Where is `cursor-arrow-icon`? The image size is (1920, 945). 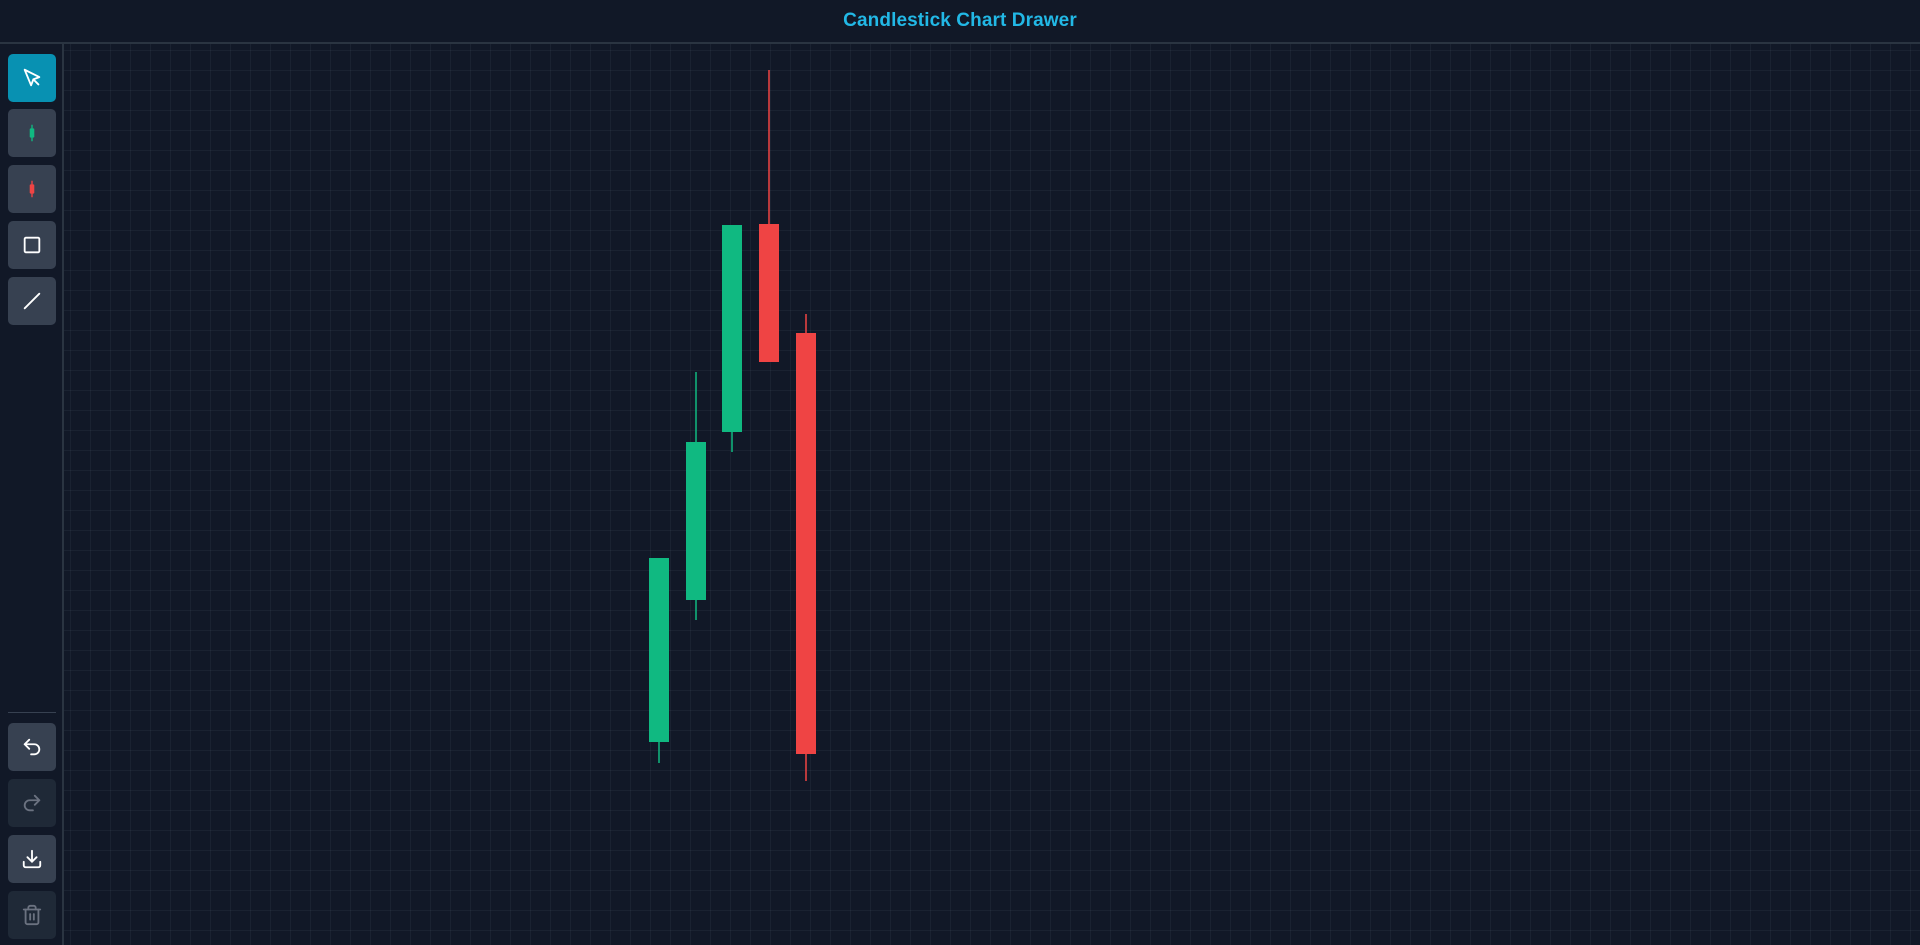
cursor-arrow-icon is located at coordinates (32, 78).